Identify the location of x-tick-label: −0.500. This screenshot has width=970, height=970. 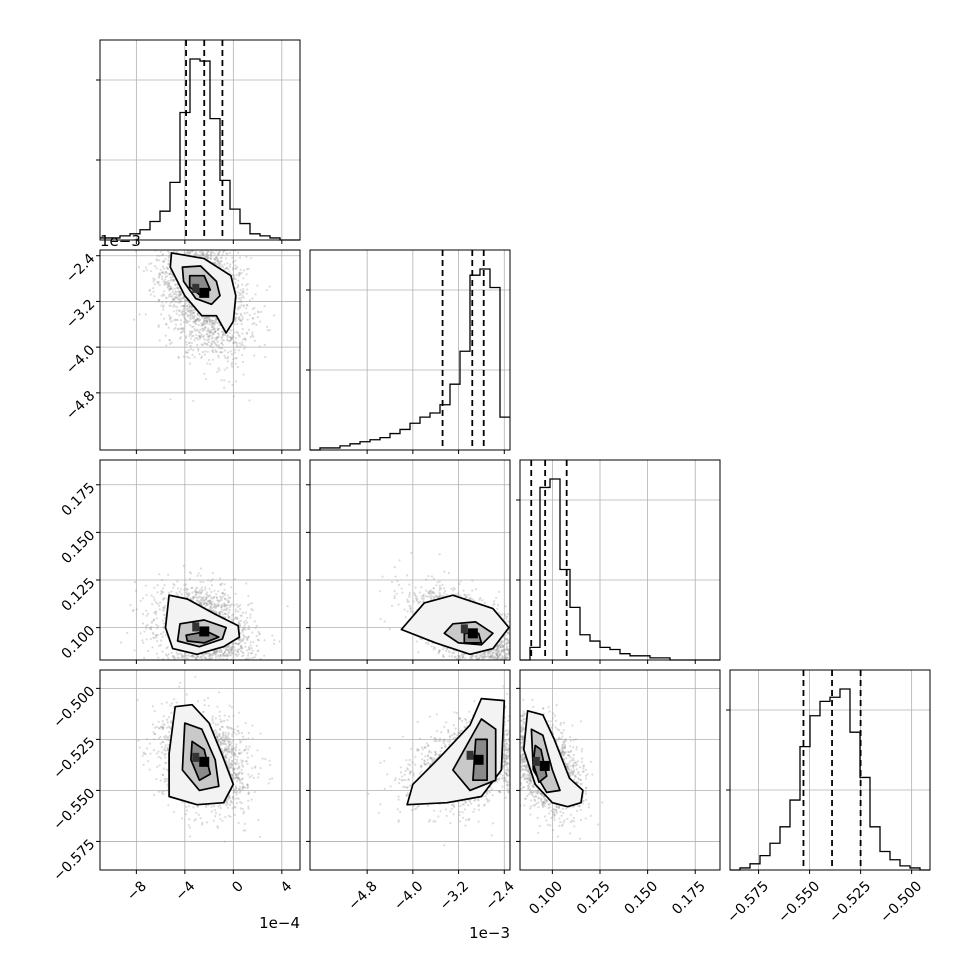
(901, 902).